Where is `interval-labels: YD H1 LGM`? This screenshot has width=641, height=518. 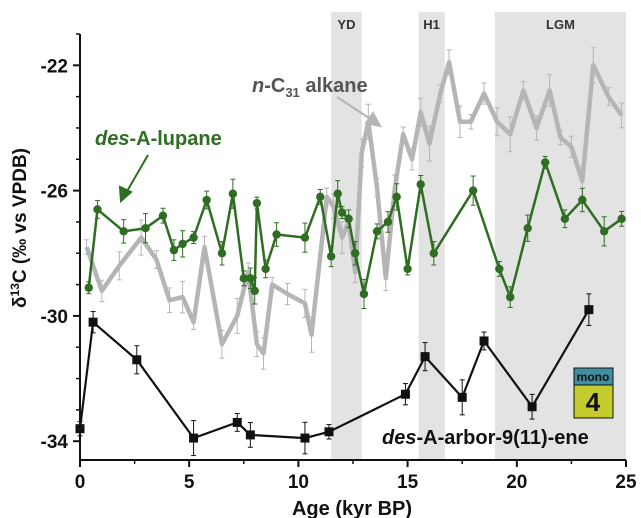
interval-labels: YD H1 LGM is located at coordinates (456, 24).